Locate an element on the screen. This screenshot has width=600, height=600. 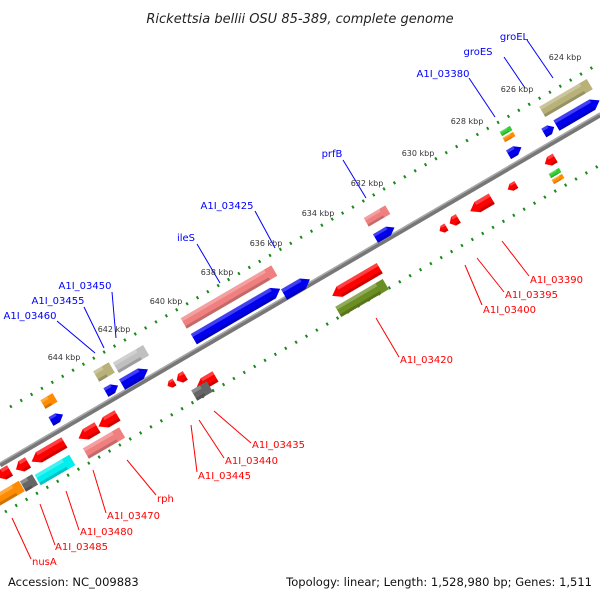
A1I_03470-cds is located at coordinates (88, 432).